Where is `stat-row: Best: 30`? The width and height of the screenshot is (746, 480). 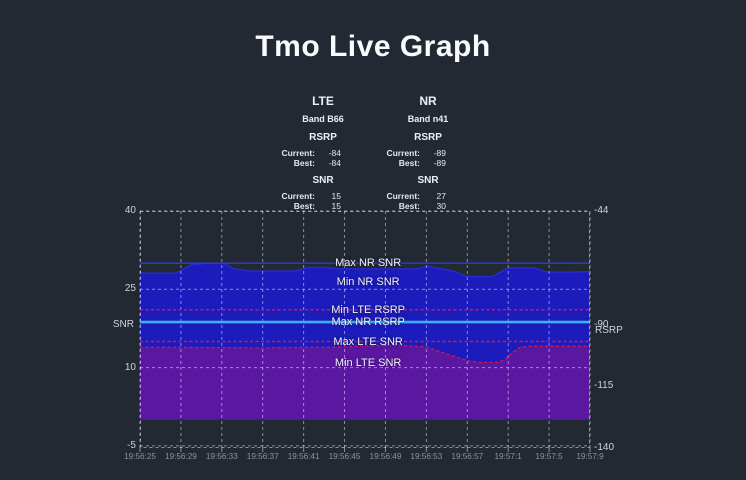 stat-row: Best: 30 is located at coordinates (416, 206).